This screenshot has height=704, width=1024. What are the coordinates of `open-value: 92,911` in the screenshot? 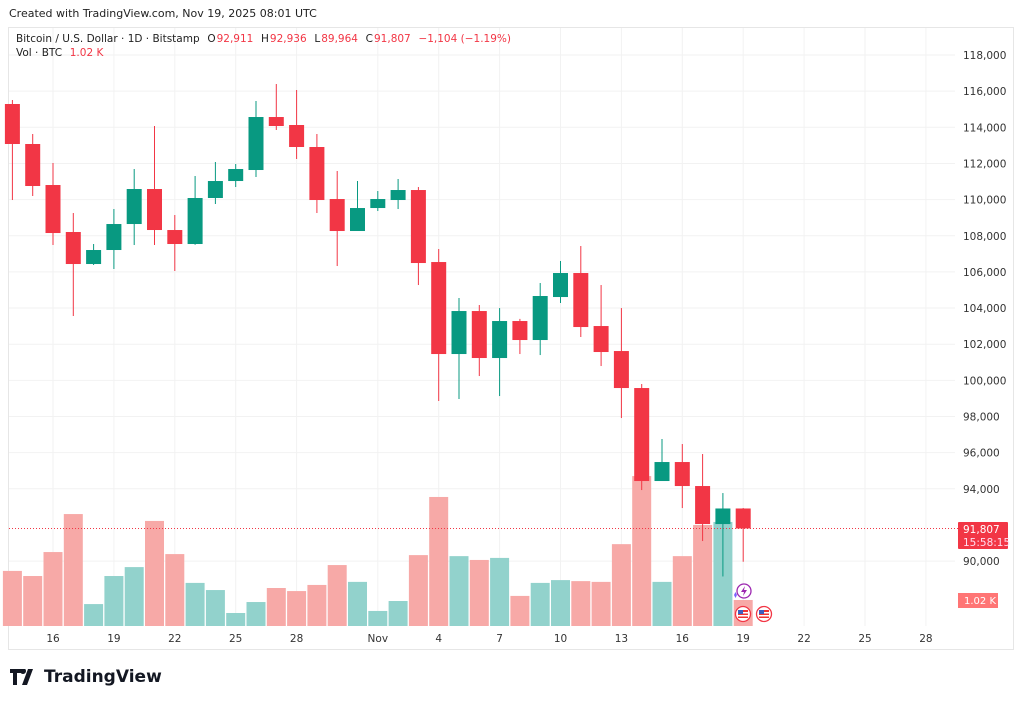 It's located at (235, 39).